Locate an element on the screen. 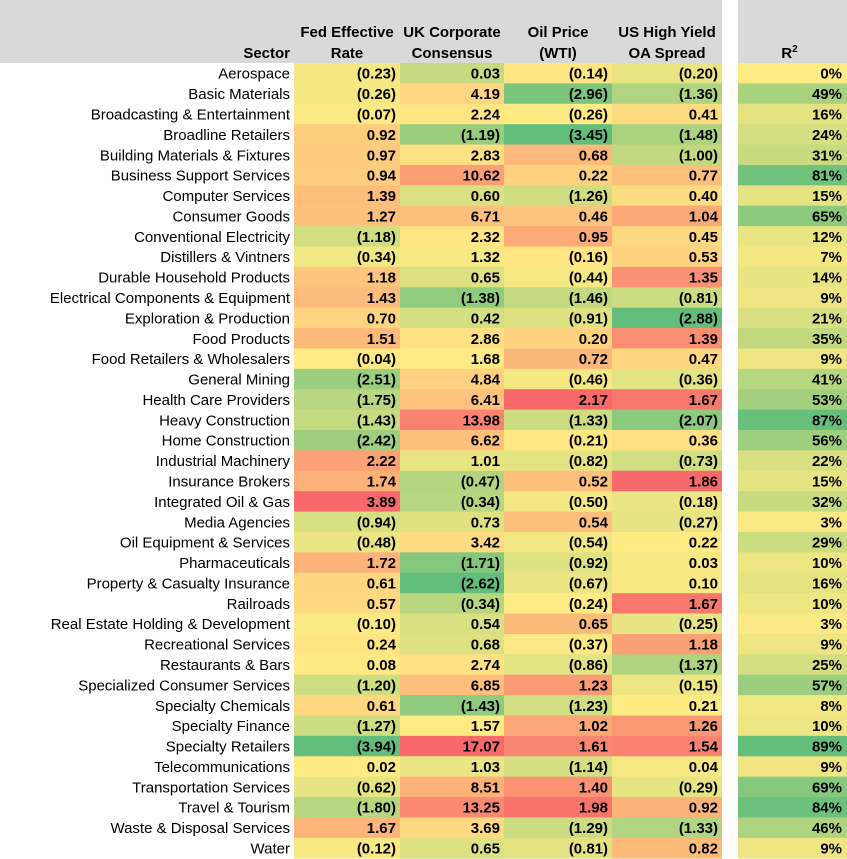 The image size is (847, 859). row-label: Telecommunications is located at coordinates (222, 767).